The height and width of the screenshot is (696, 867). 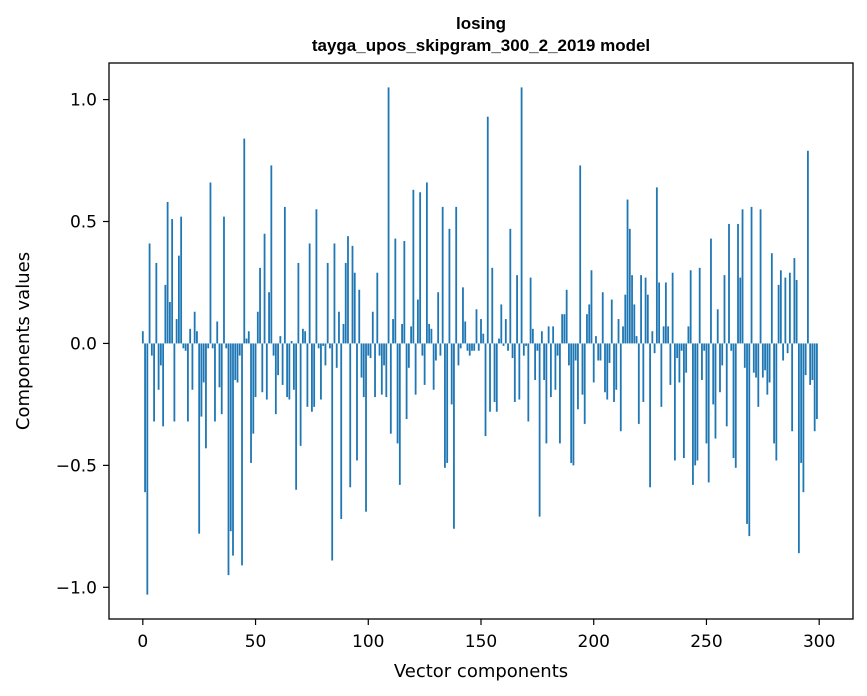 What do you see at coordinates (481, 642) in the screenshot?
I see `x-tick-label-150: 150` at bounding box center [481, 642].